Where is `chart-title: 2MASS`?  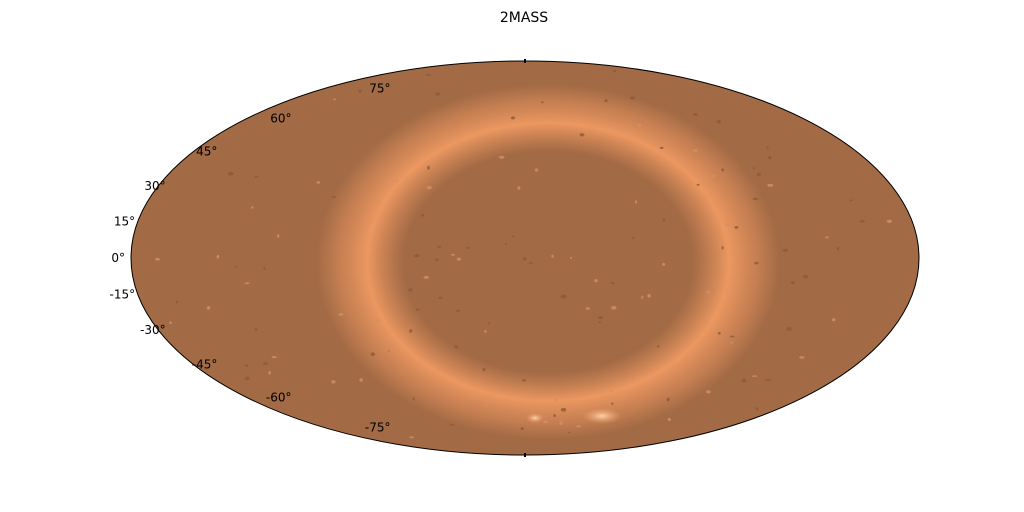 chart-title: 2MASS is located at coordinates (524, 18).